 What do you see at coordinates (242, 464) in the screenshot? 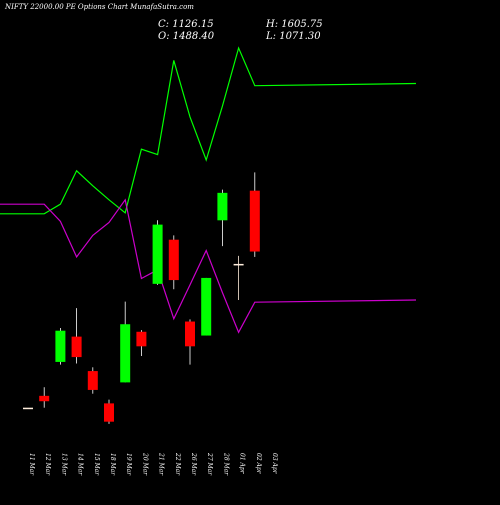
I see `x-tick-label: 01 Apr` at bounding box center [242, 464].